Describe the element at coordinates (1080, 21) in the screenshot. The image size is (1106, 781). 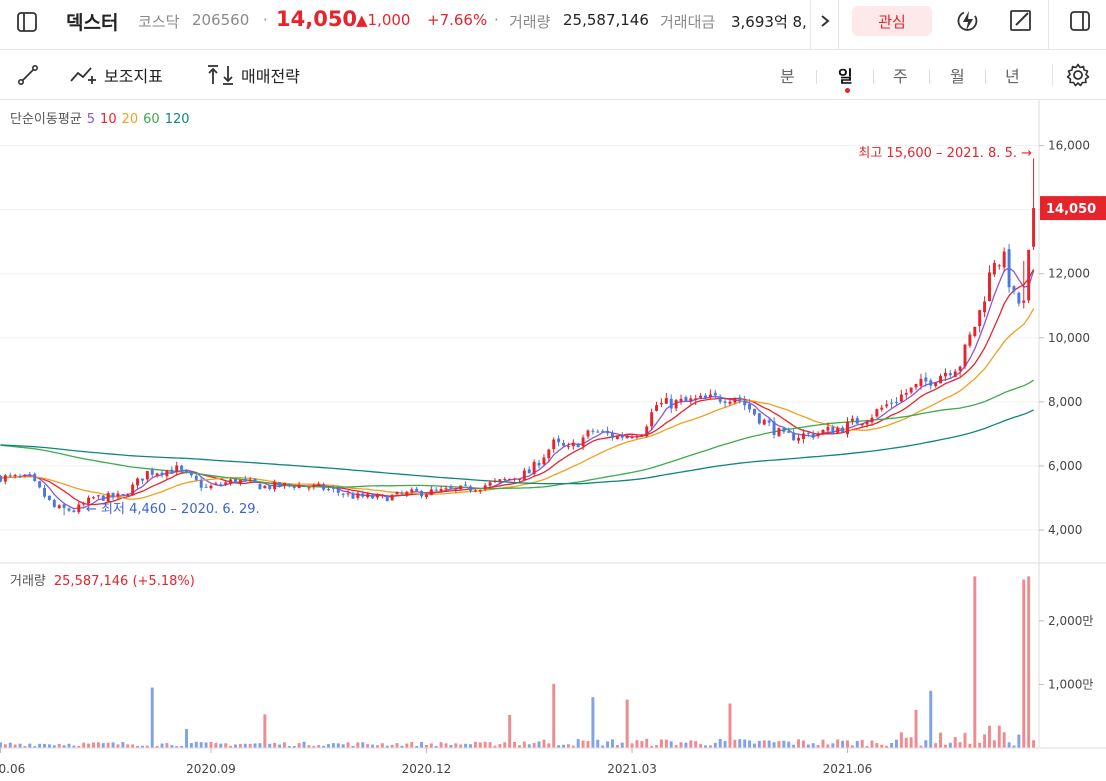
I see `panel-icon` at that location.